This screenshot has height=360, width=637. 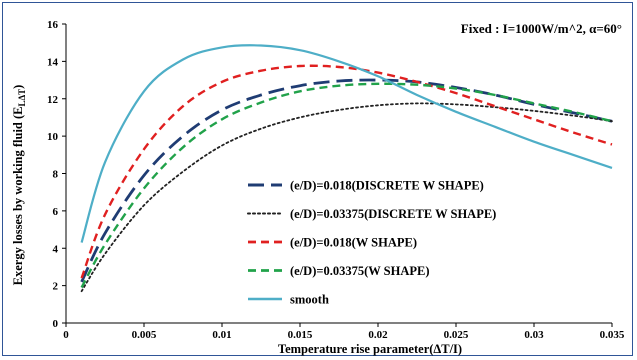 I want to click on x-tick-label: 0.02, so click(x=378, y=335).